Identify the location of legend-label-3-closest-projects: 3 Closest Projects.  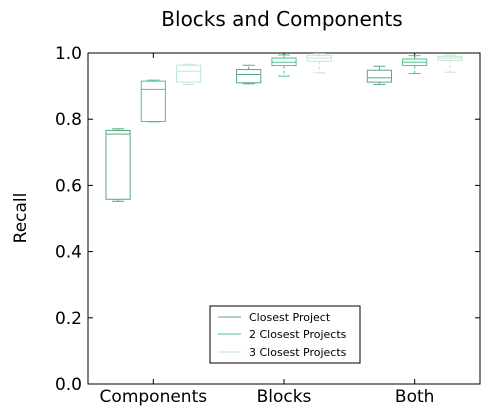
(298, 352).